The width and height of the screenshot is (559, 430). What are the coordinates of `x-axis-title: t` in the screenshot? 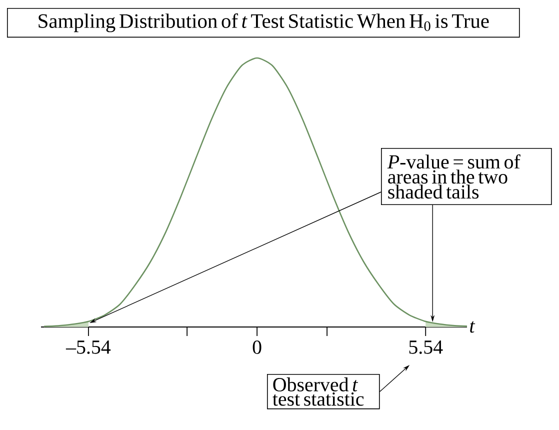 It's located at (473, 327).